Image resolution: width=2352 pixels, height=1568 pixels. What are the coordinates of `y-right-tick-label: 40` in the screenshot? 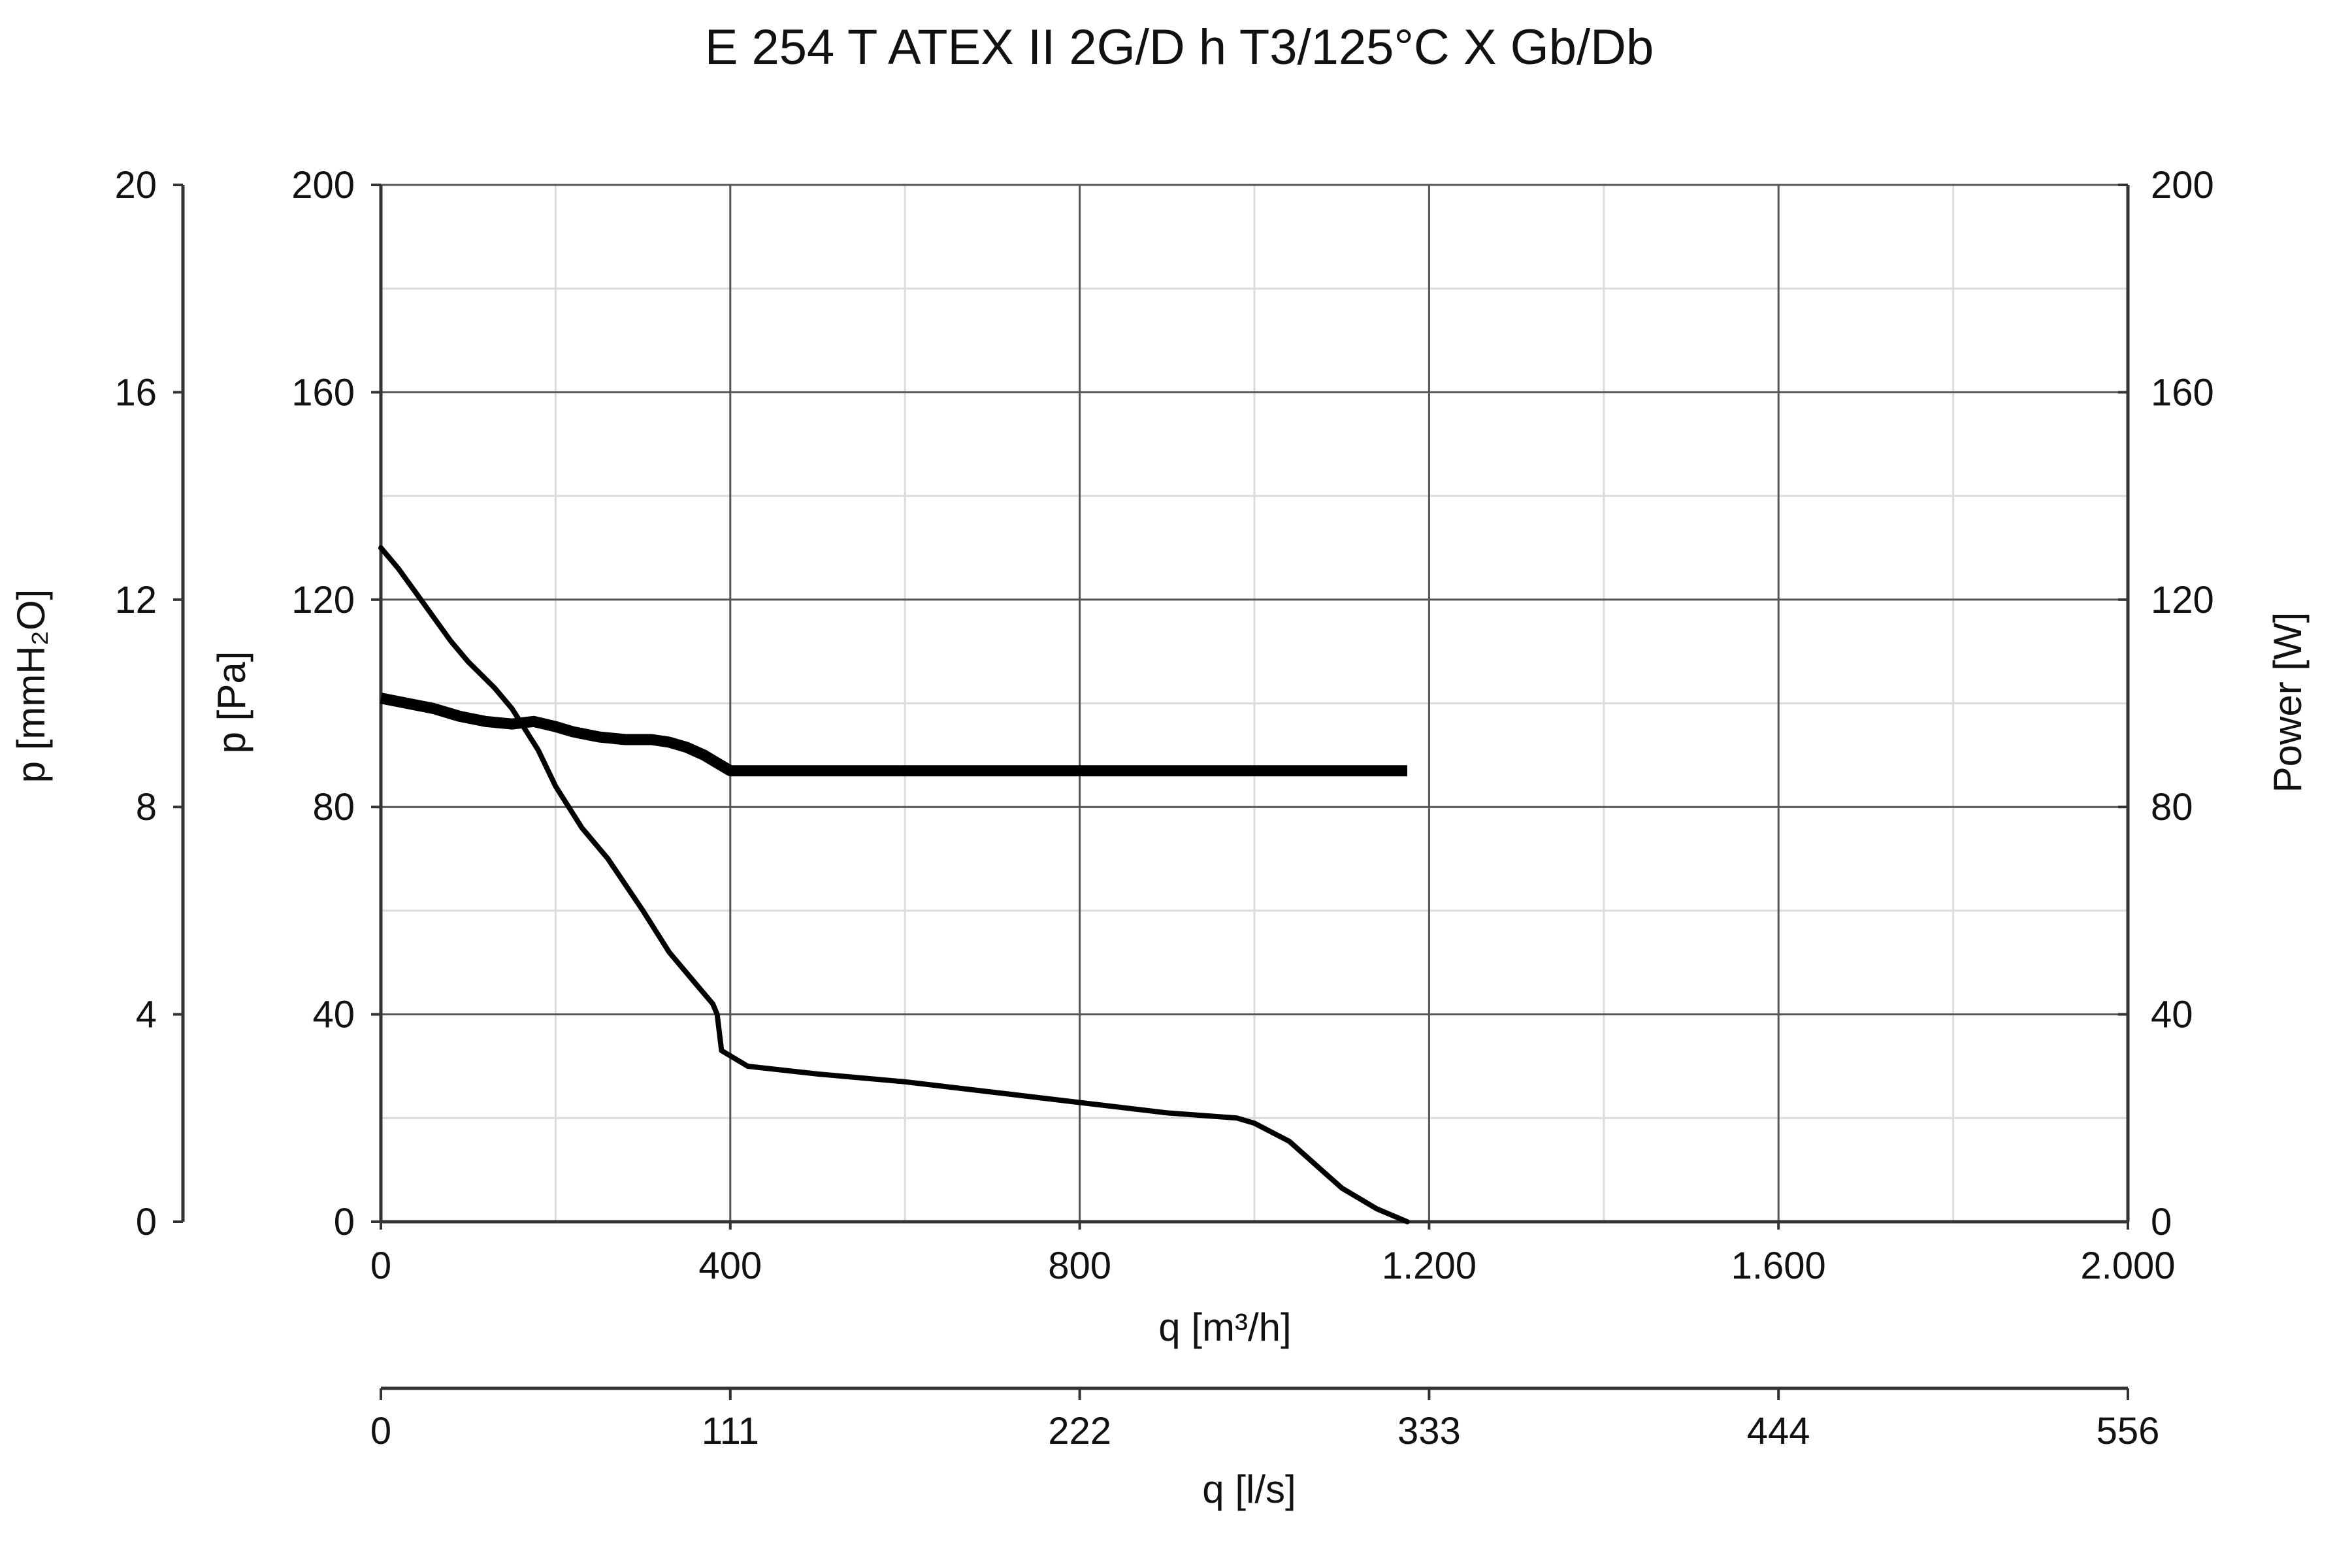 It's located at (2172, 1015).